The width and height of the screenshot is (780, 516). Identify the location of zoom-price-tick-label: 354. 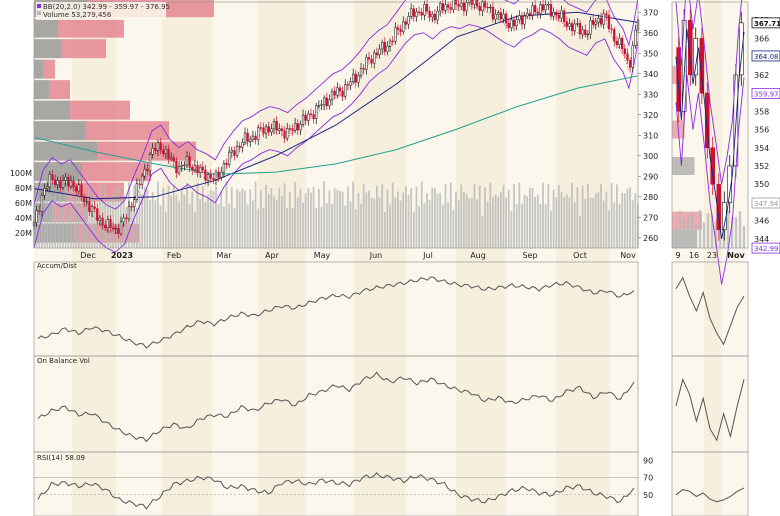
(761, 148).